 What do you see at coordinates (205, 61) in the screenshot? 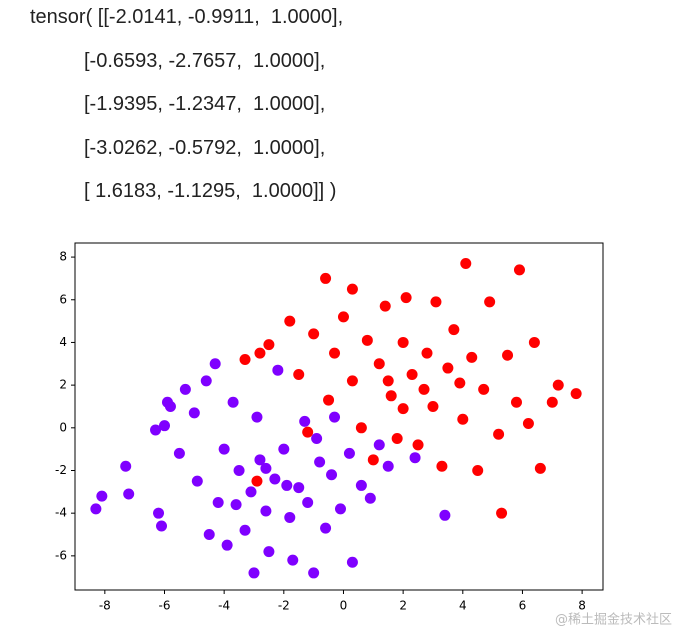
I see `output-line: [-0.6593, -2.7657, 1.0000],` at bounding box center [205, 61].